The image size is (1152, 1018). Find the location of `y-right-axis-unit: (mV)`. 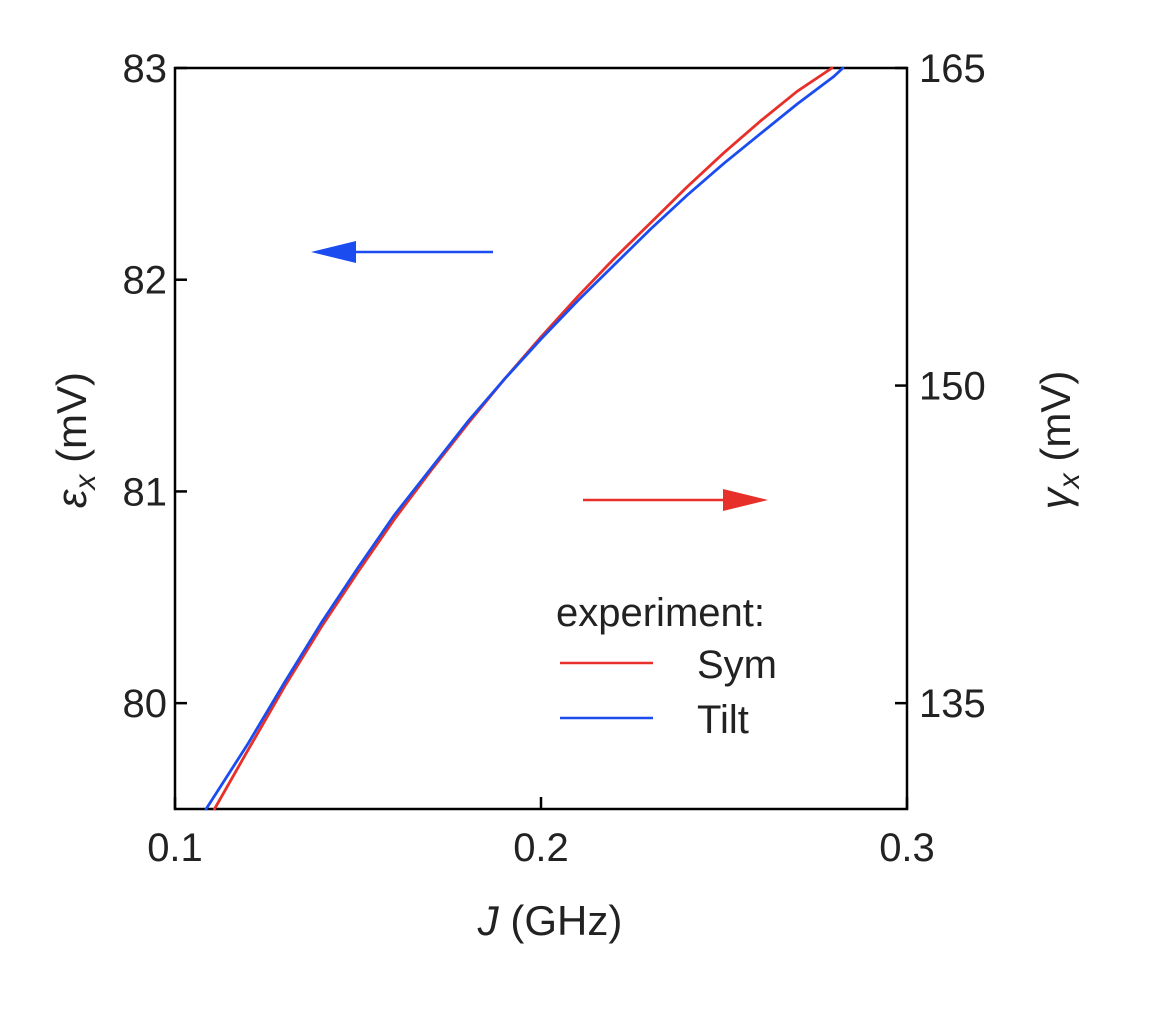

y-right-axis-unit: (mV) is located at coordinates (1055, 422).